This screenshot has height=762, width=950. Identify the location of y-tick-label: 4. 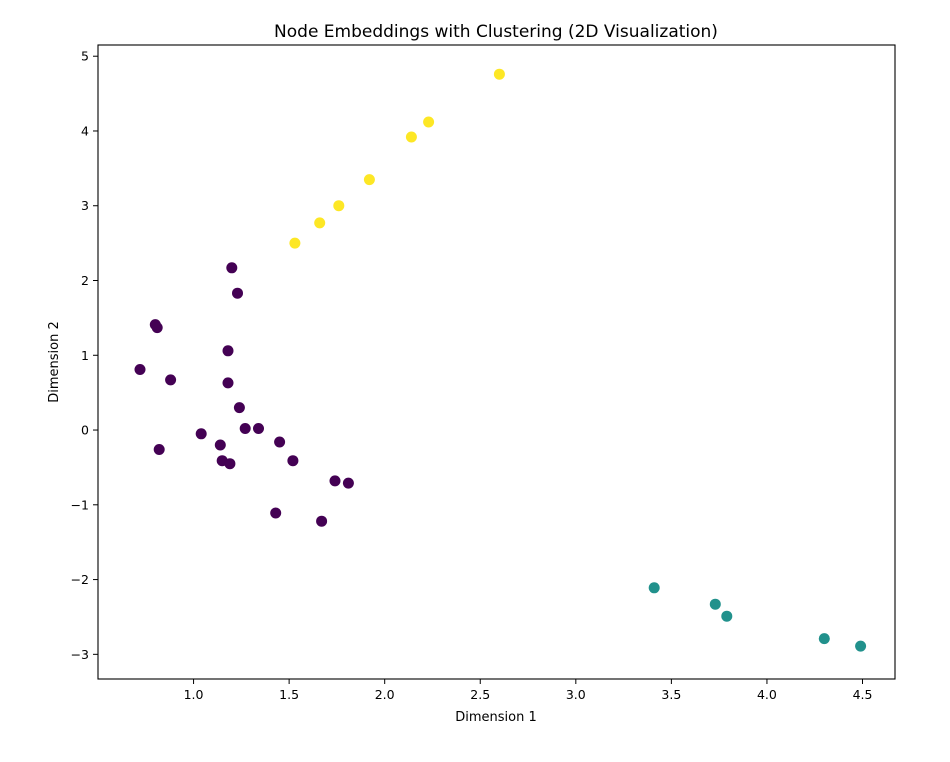
(85, 130).